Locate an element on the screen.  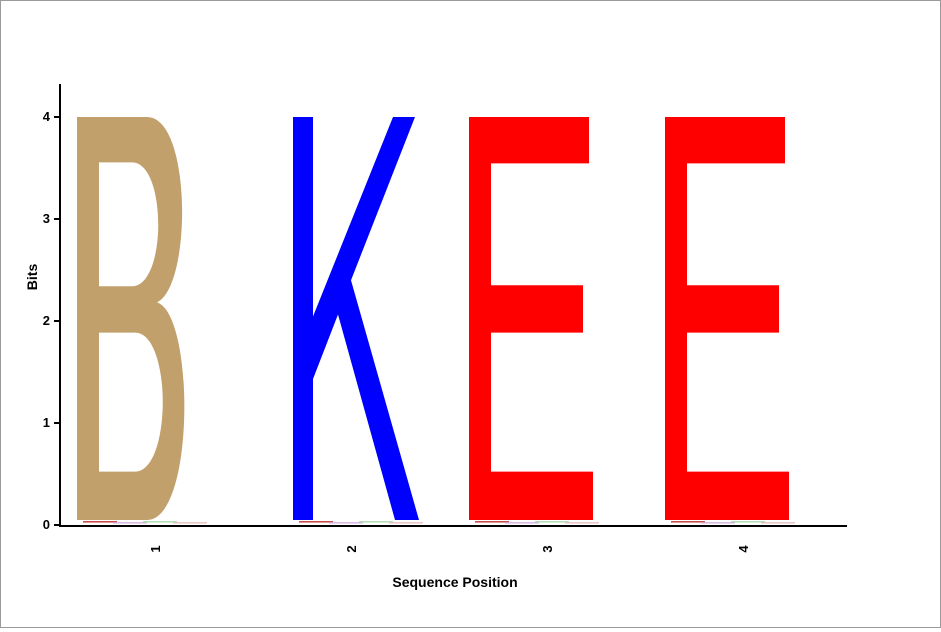
x-tick-label: 3 is located at coordinates (547, 548).